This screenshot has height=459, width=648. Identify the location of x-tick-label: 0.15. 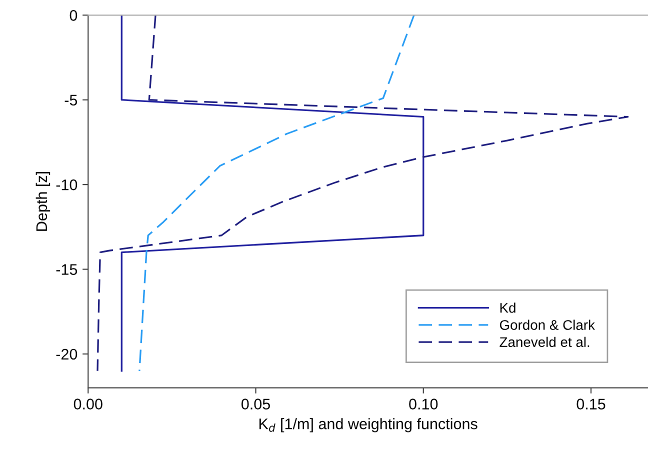
(591, 404).